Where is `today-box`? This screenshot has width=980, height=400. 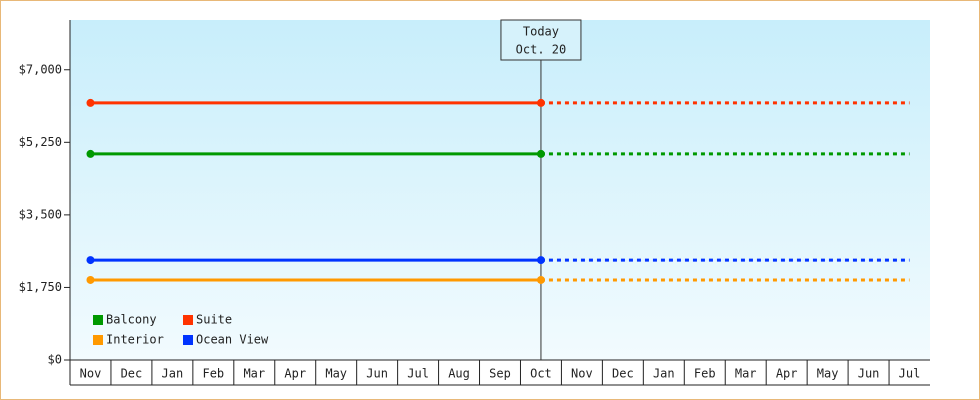
today-box is located at coordinates (541, 40).